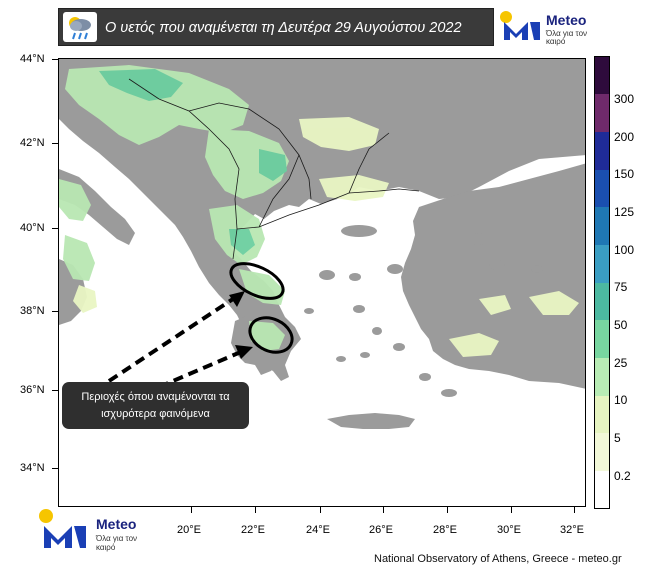 The width and height of the screenshot is (650, 575). Describe the element at coordinates (32, 59) in the screenshot. I see `lat-label-44: 44°N` at that location.